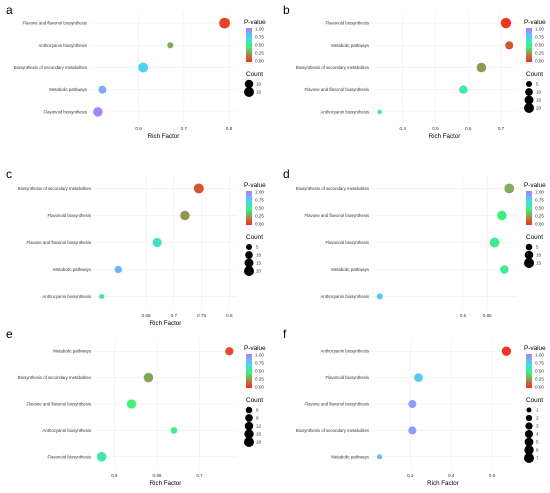 This screenshot has height=493, width=550. Describe the element at coordinates (537, 450) in the screenshot. I see `size-key-label: 6` at that location.